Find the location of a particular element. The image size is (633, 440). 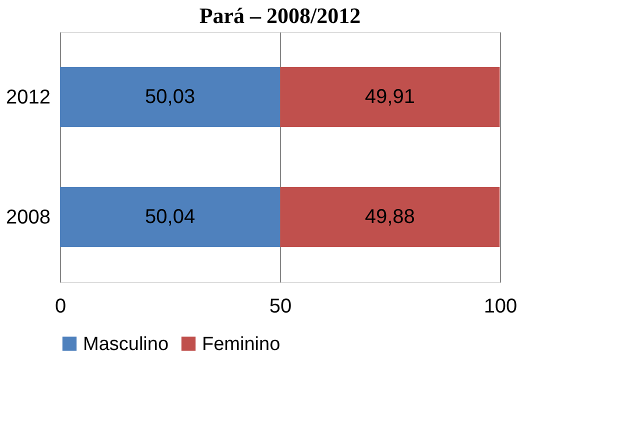

y-tick-label: 2012 is located at coordinates (28, 97).